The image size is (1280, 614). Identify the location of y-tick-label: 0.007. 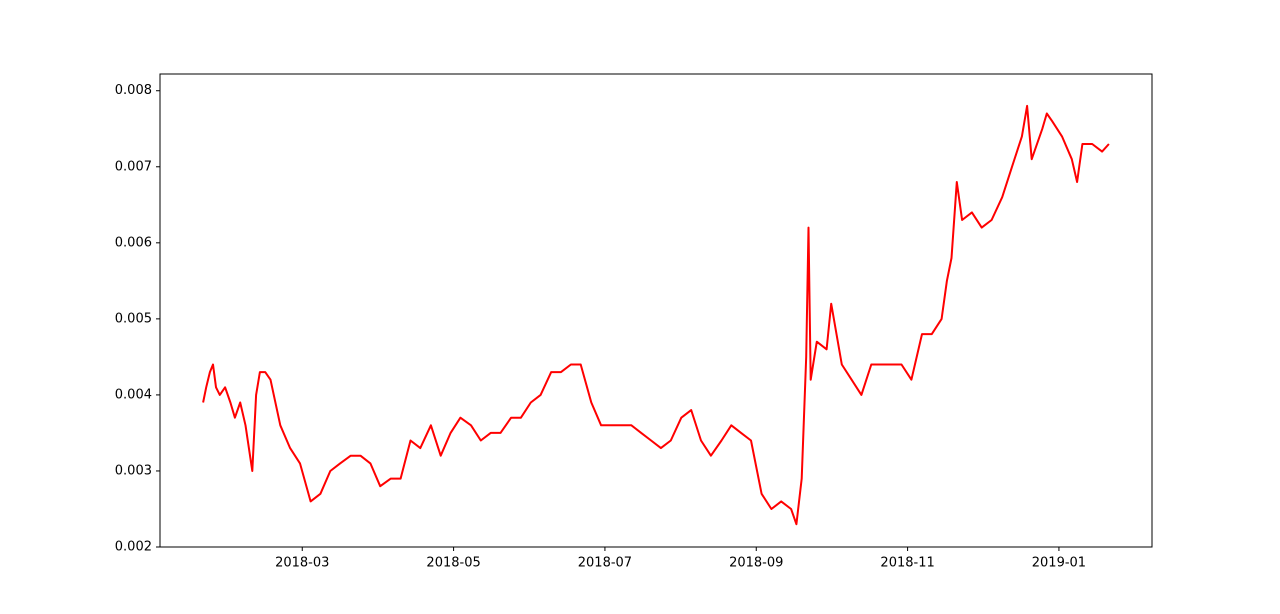
(133, 166).